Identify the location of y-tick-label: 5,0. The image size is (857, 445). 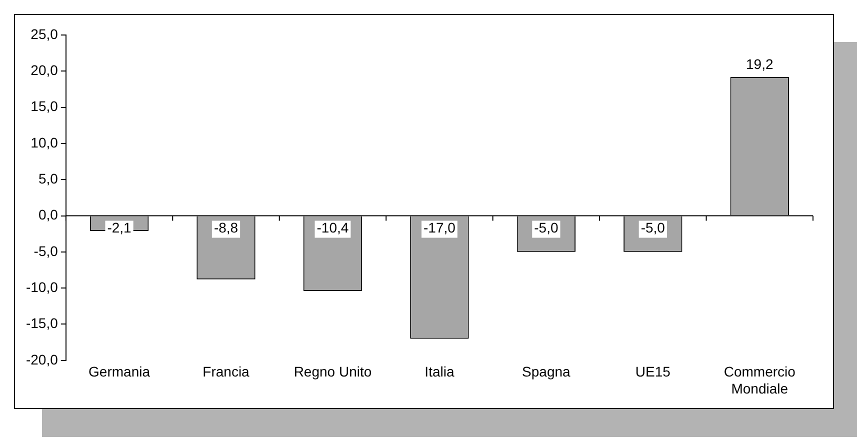
(48, 178).